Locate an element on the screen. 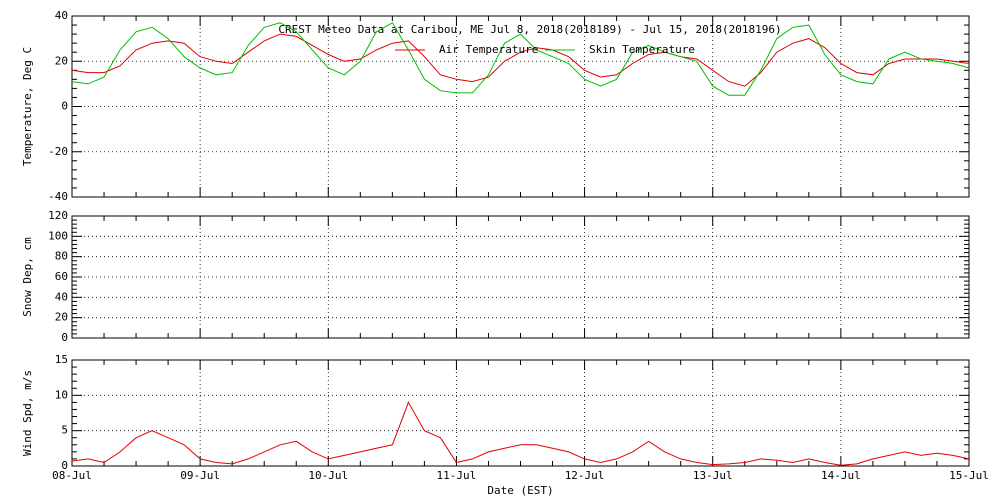  y-tick-label: -40 is located at coordinates (58, 196).